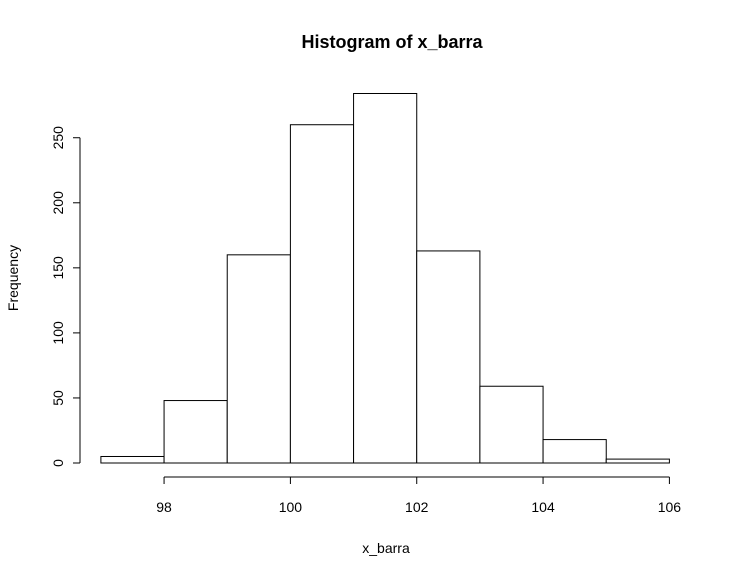 The image size is (733, 576). Describe the element at coordinates (58, 138) in the screenshot. I see `y-tick-label-5: 250` at that location.